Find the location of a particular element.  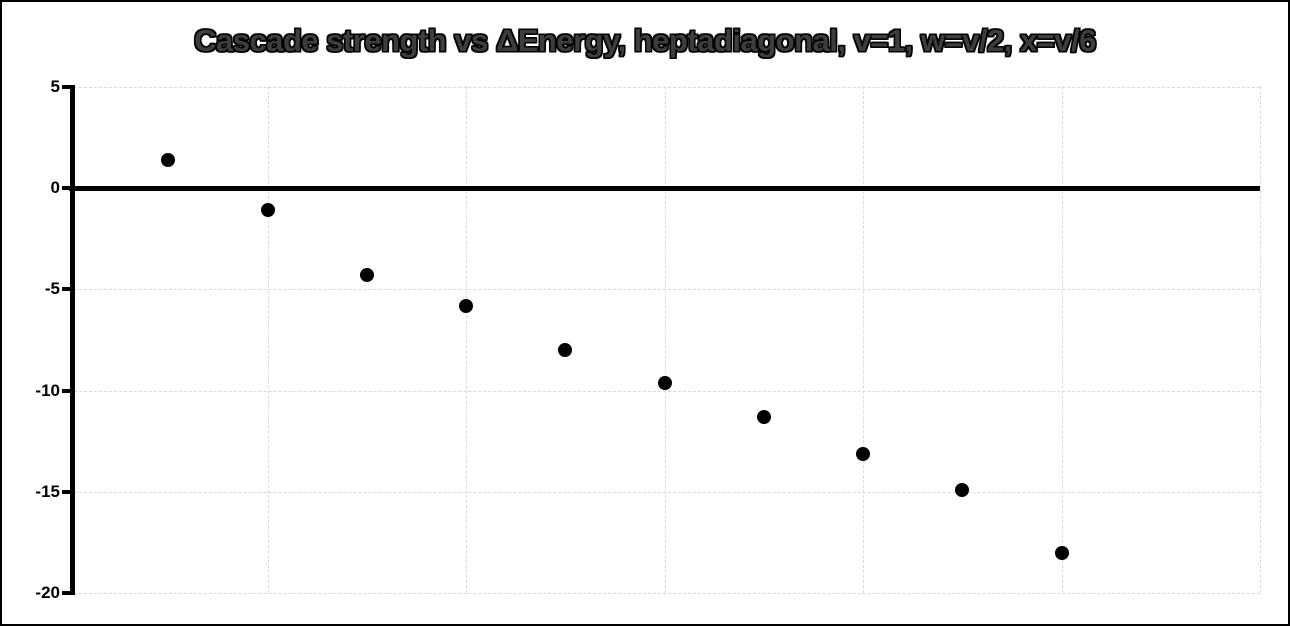

y-axis-tick-label: -15 is located at coordinates (47, 492).